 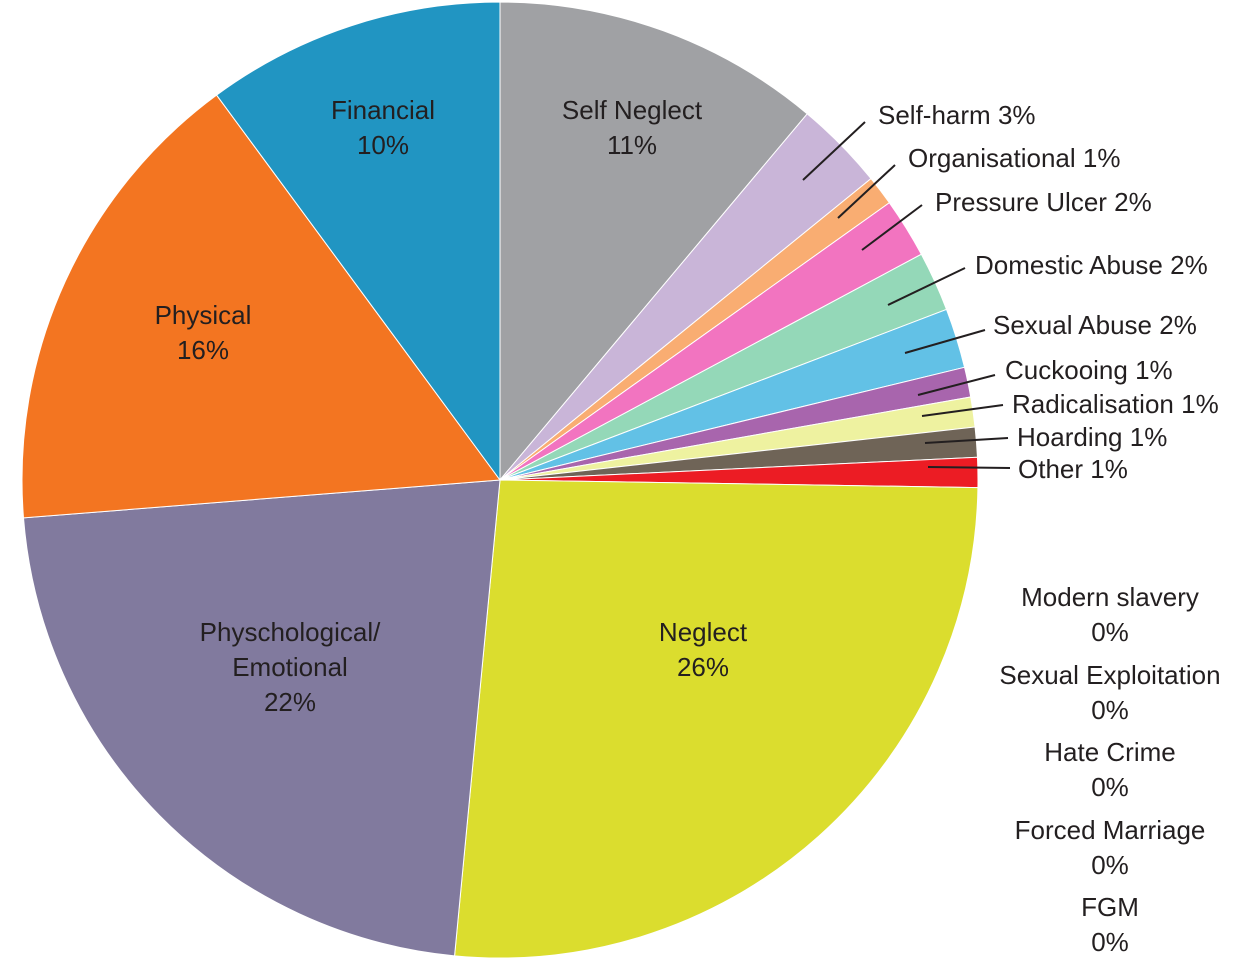 What do you see at coordinates (383, 128) in the screenshot?
I see `slice-label: Financial 10%` at bounding box center [383, 128].